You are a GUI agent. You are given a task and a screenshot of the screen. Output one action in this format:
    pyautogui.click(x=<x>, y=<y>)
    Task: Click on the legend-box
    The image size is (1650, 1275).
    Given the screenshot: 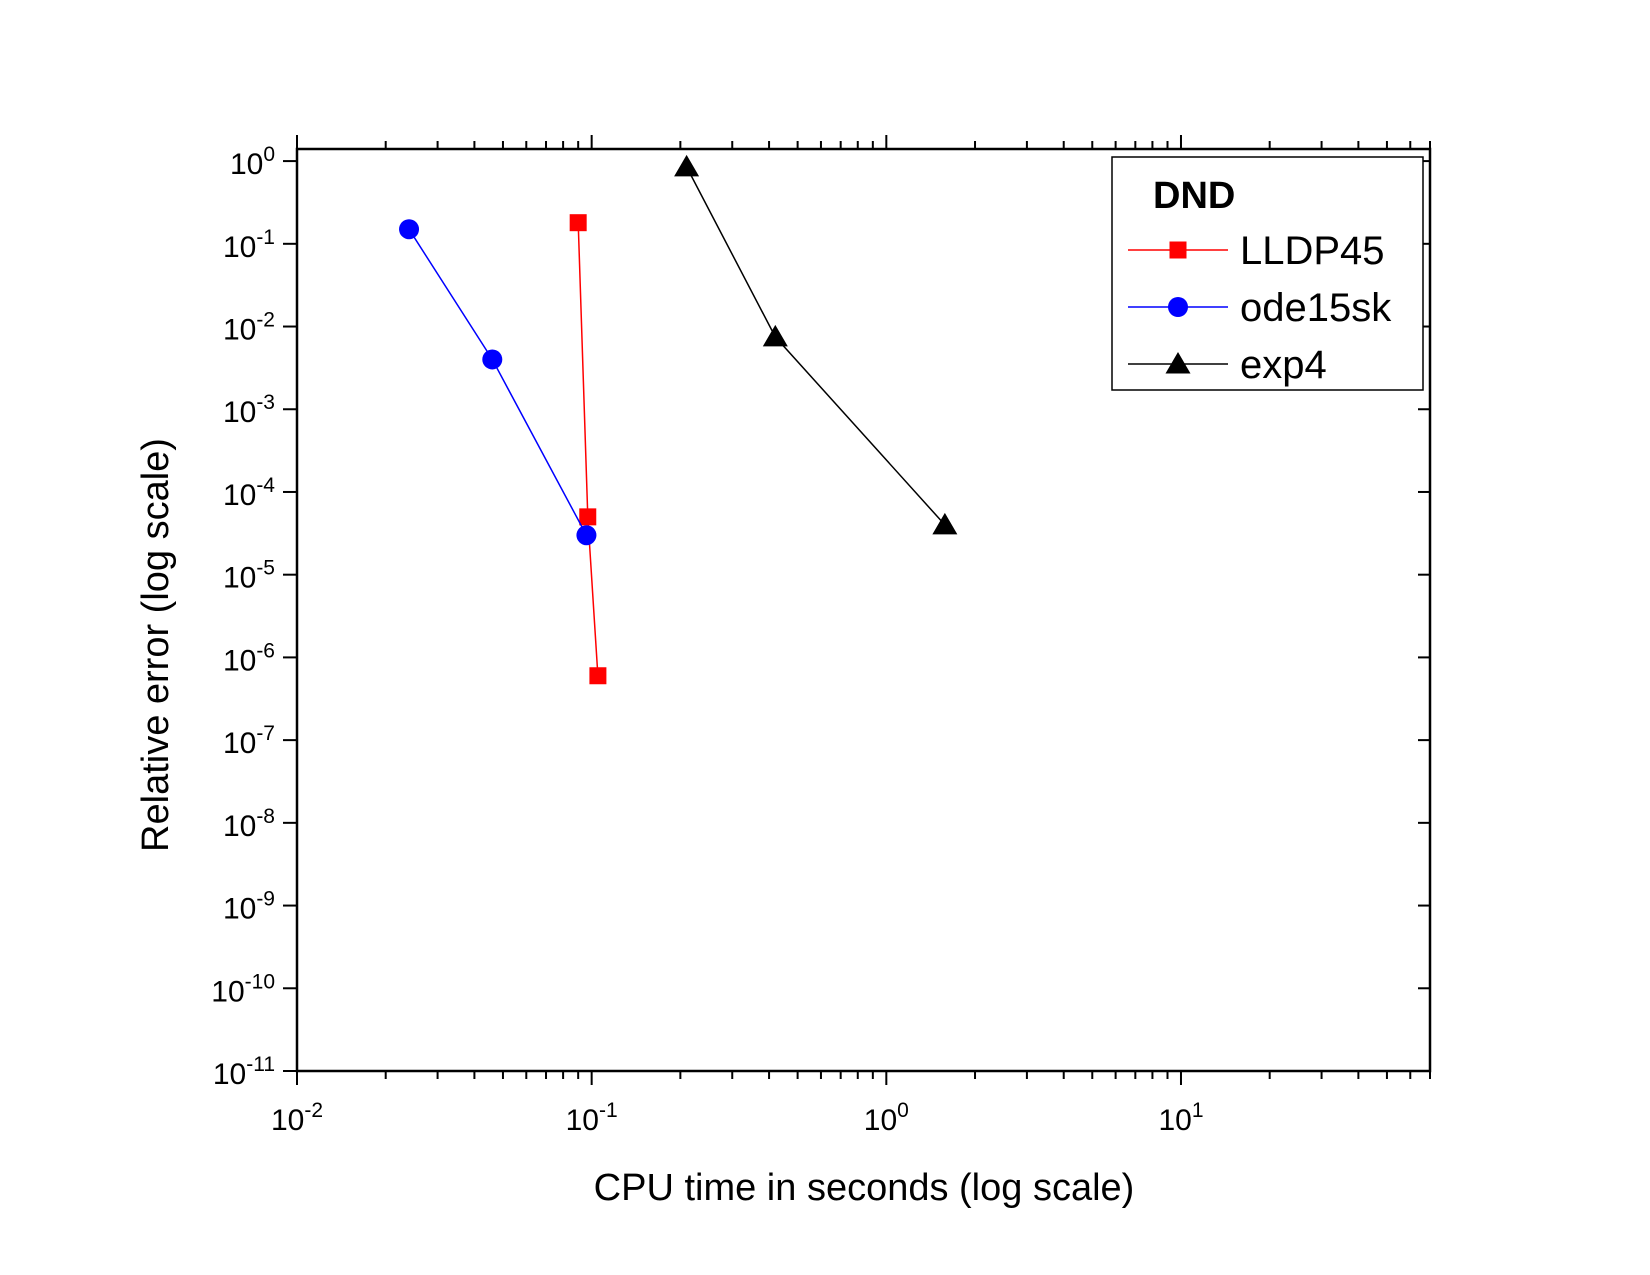 What is the action you would take?
    pyautogui.click(x=1267, y=273)
    